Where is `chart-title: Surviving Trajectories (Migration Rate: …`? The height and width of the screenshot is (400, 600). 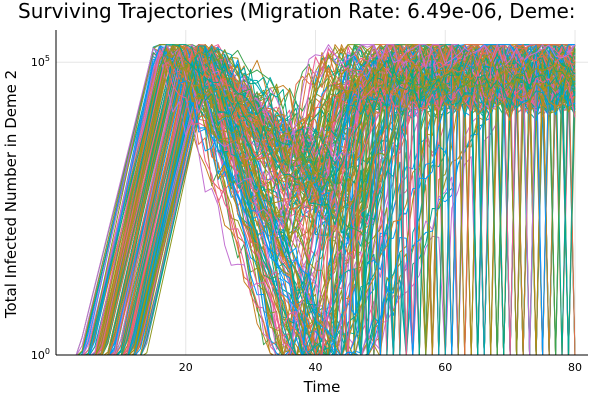
chart-title: Surviving Trajectories (Migration Rate: … is located at coordinates (297, 11).